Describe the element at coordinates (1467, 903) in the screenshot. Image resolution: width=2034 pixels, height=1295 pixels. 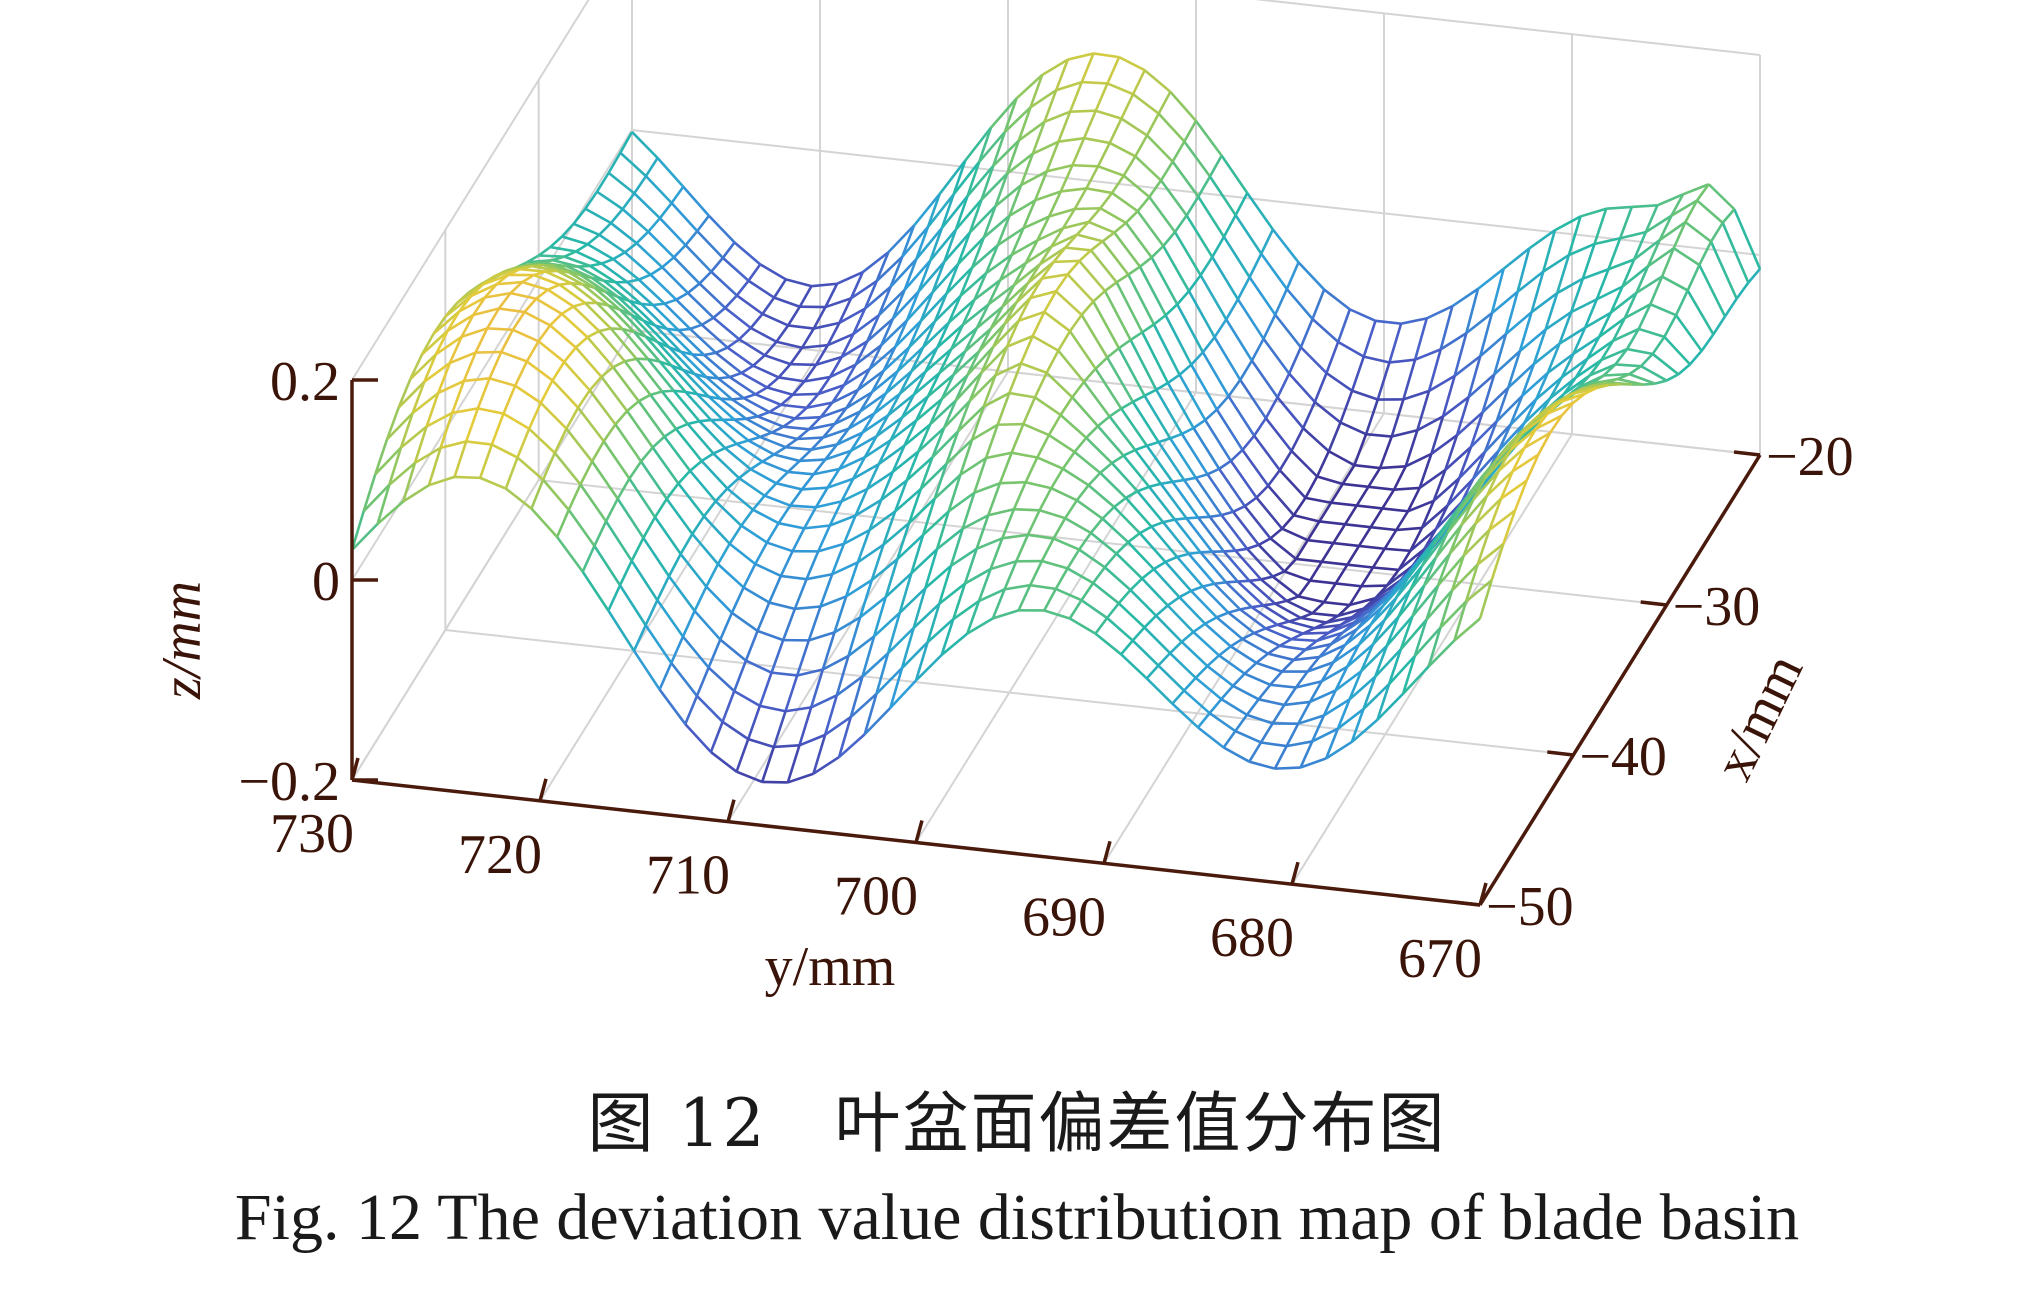
I see `x-tick` at that location.